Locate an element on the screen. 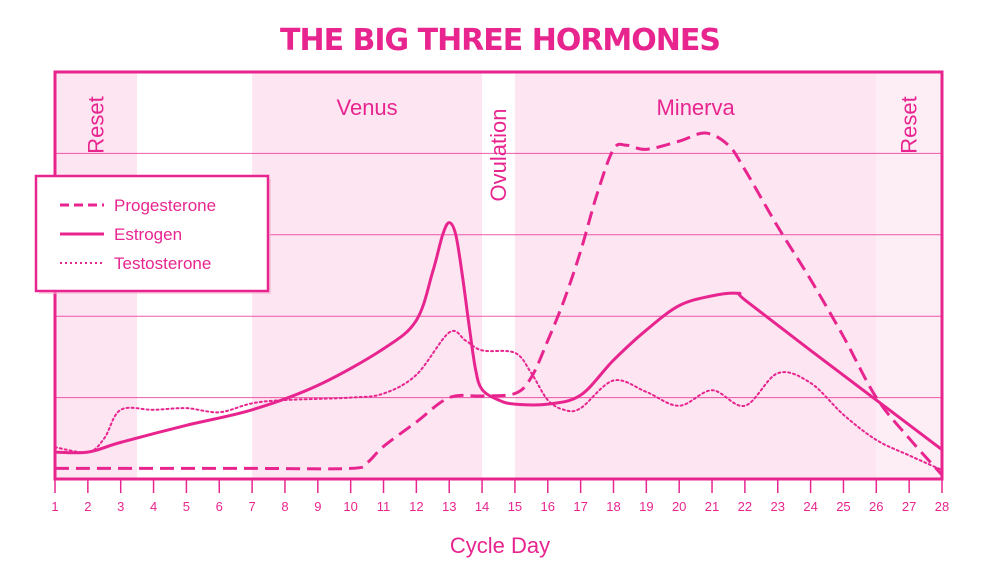  x-tick-label: 12 is located at coordinates (416, 506).